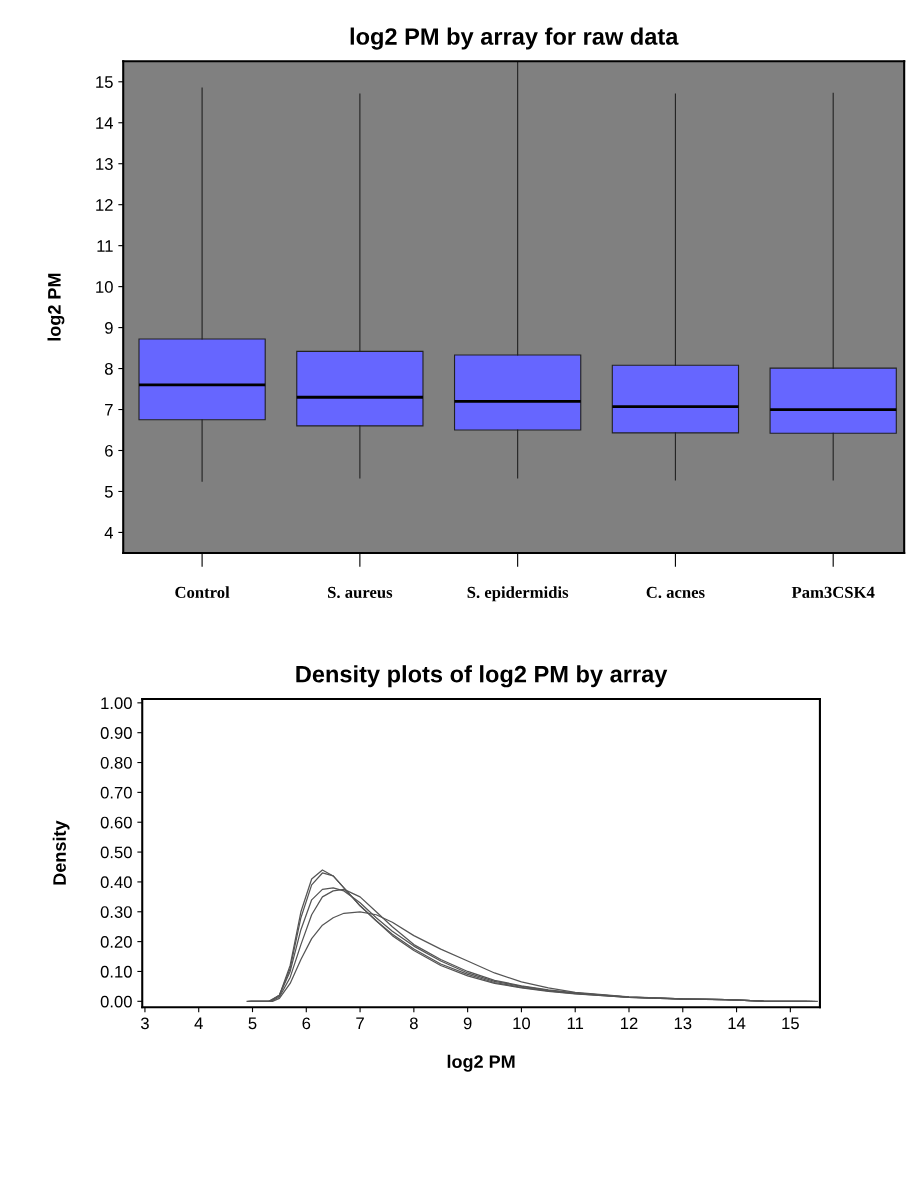 The image size is (906, 1202). I want to click on y-axis-title: log2 PM, so click(56, 307).